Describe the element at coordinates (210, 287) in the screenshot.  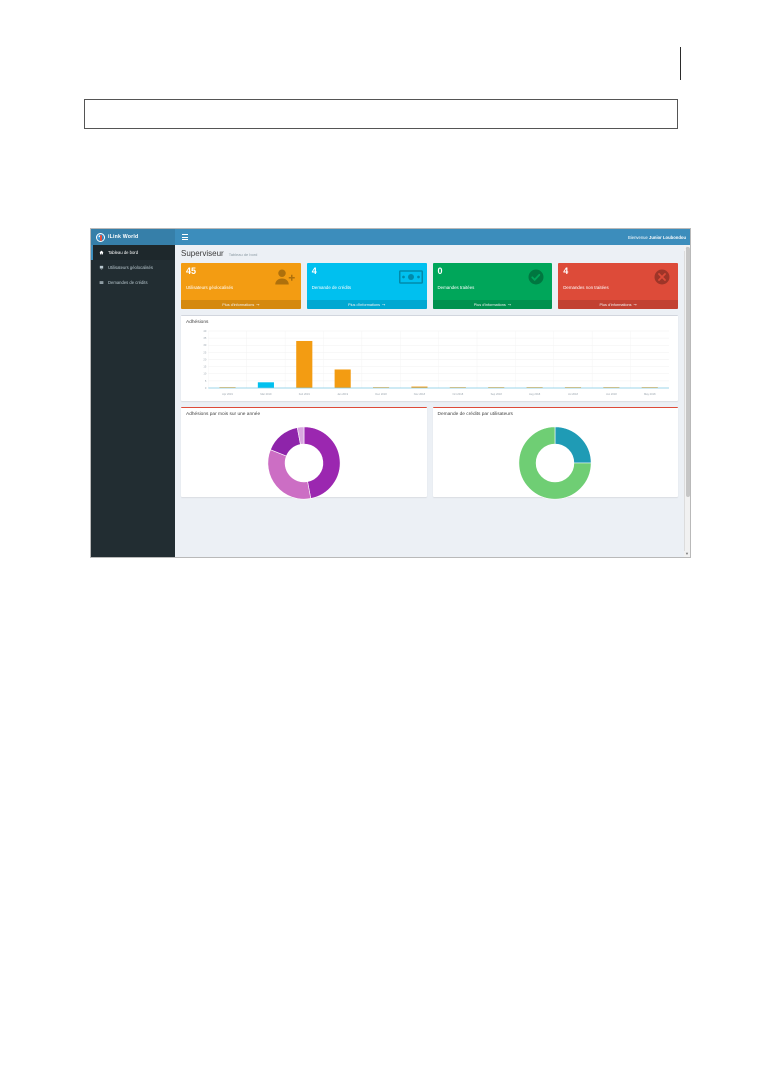
I see `stat-label: Utilisateurs géolocalisés` at that location.